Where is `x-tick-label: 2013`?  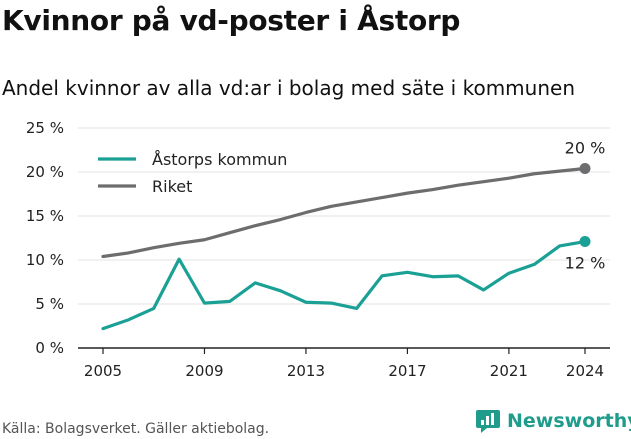
x-tick-label: 2013 is located at coordinates (306, 371).